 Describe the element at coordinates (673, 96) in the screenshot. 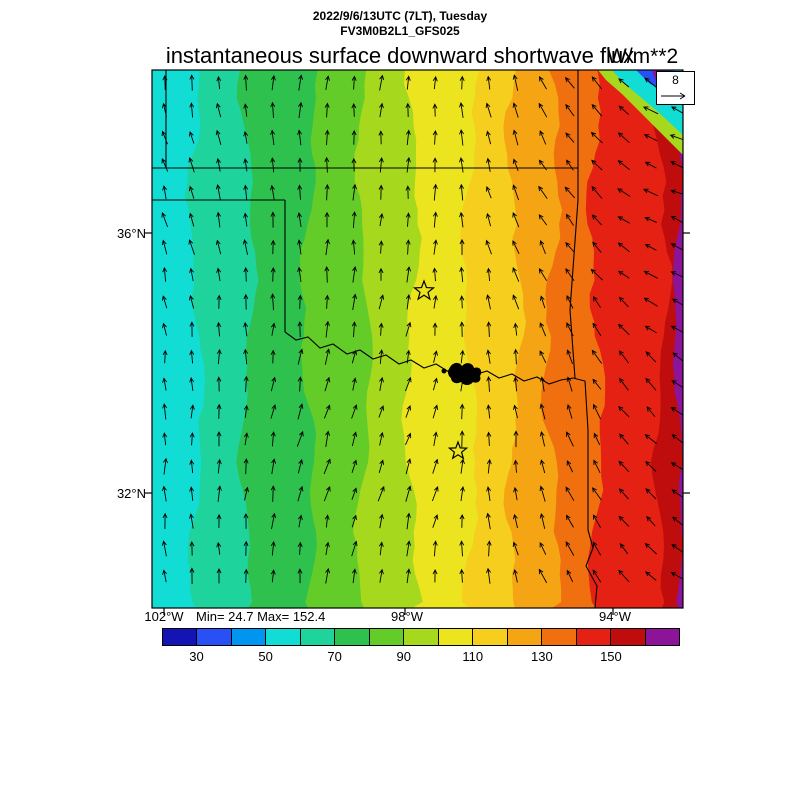

I see `reference-arrow-icon` at that location.